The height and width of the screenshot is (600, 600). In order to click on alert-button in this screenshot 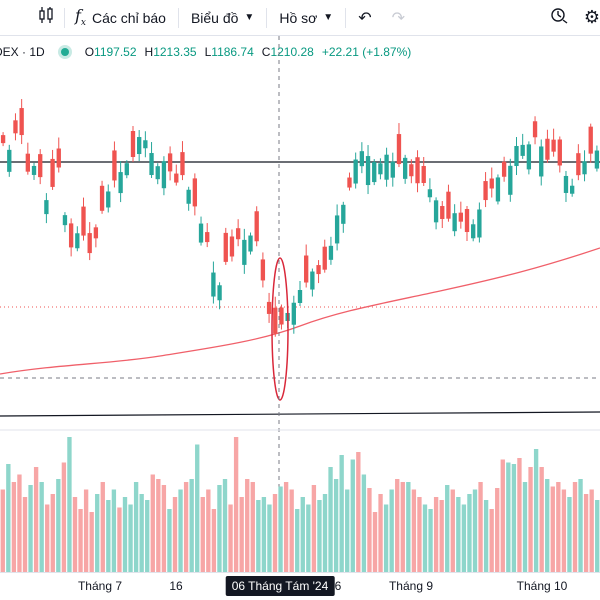, I will do `click(559, 18)`.